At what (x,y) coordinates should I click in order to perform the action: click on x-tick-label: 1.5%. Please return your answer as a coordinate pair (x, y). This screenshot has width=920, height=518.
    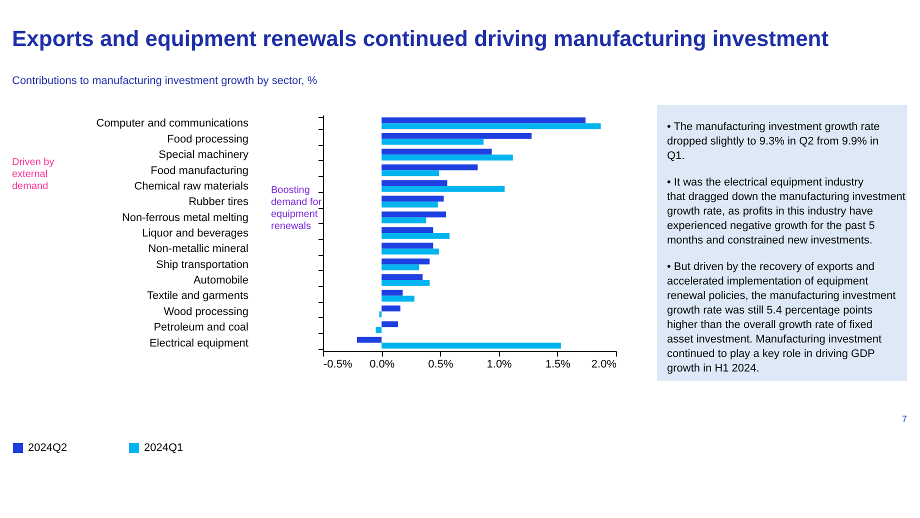
    Looking at the image, I should click on (558, 364).